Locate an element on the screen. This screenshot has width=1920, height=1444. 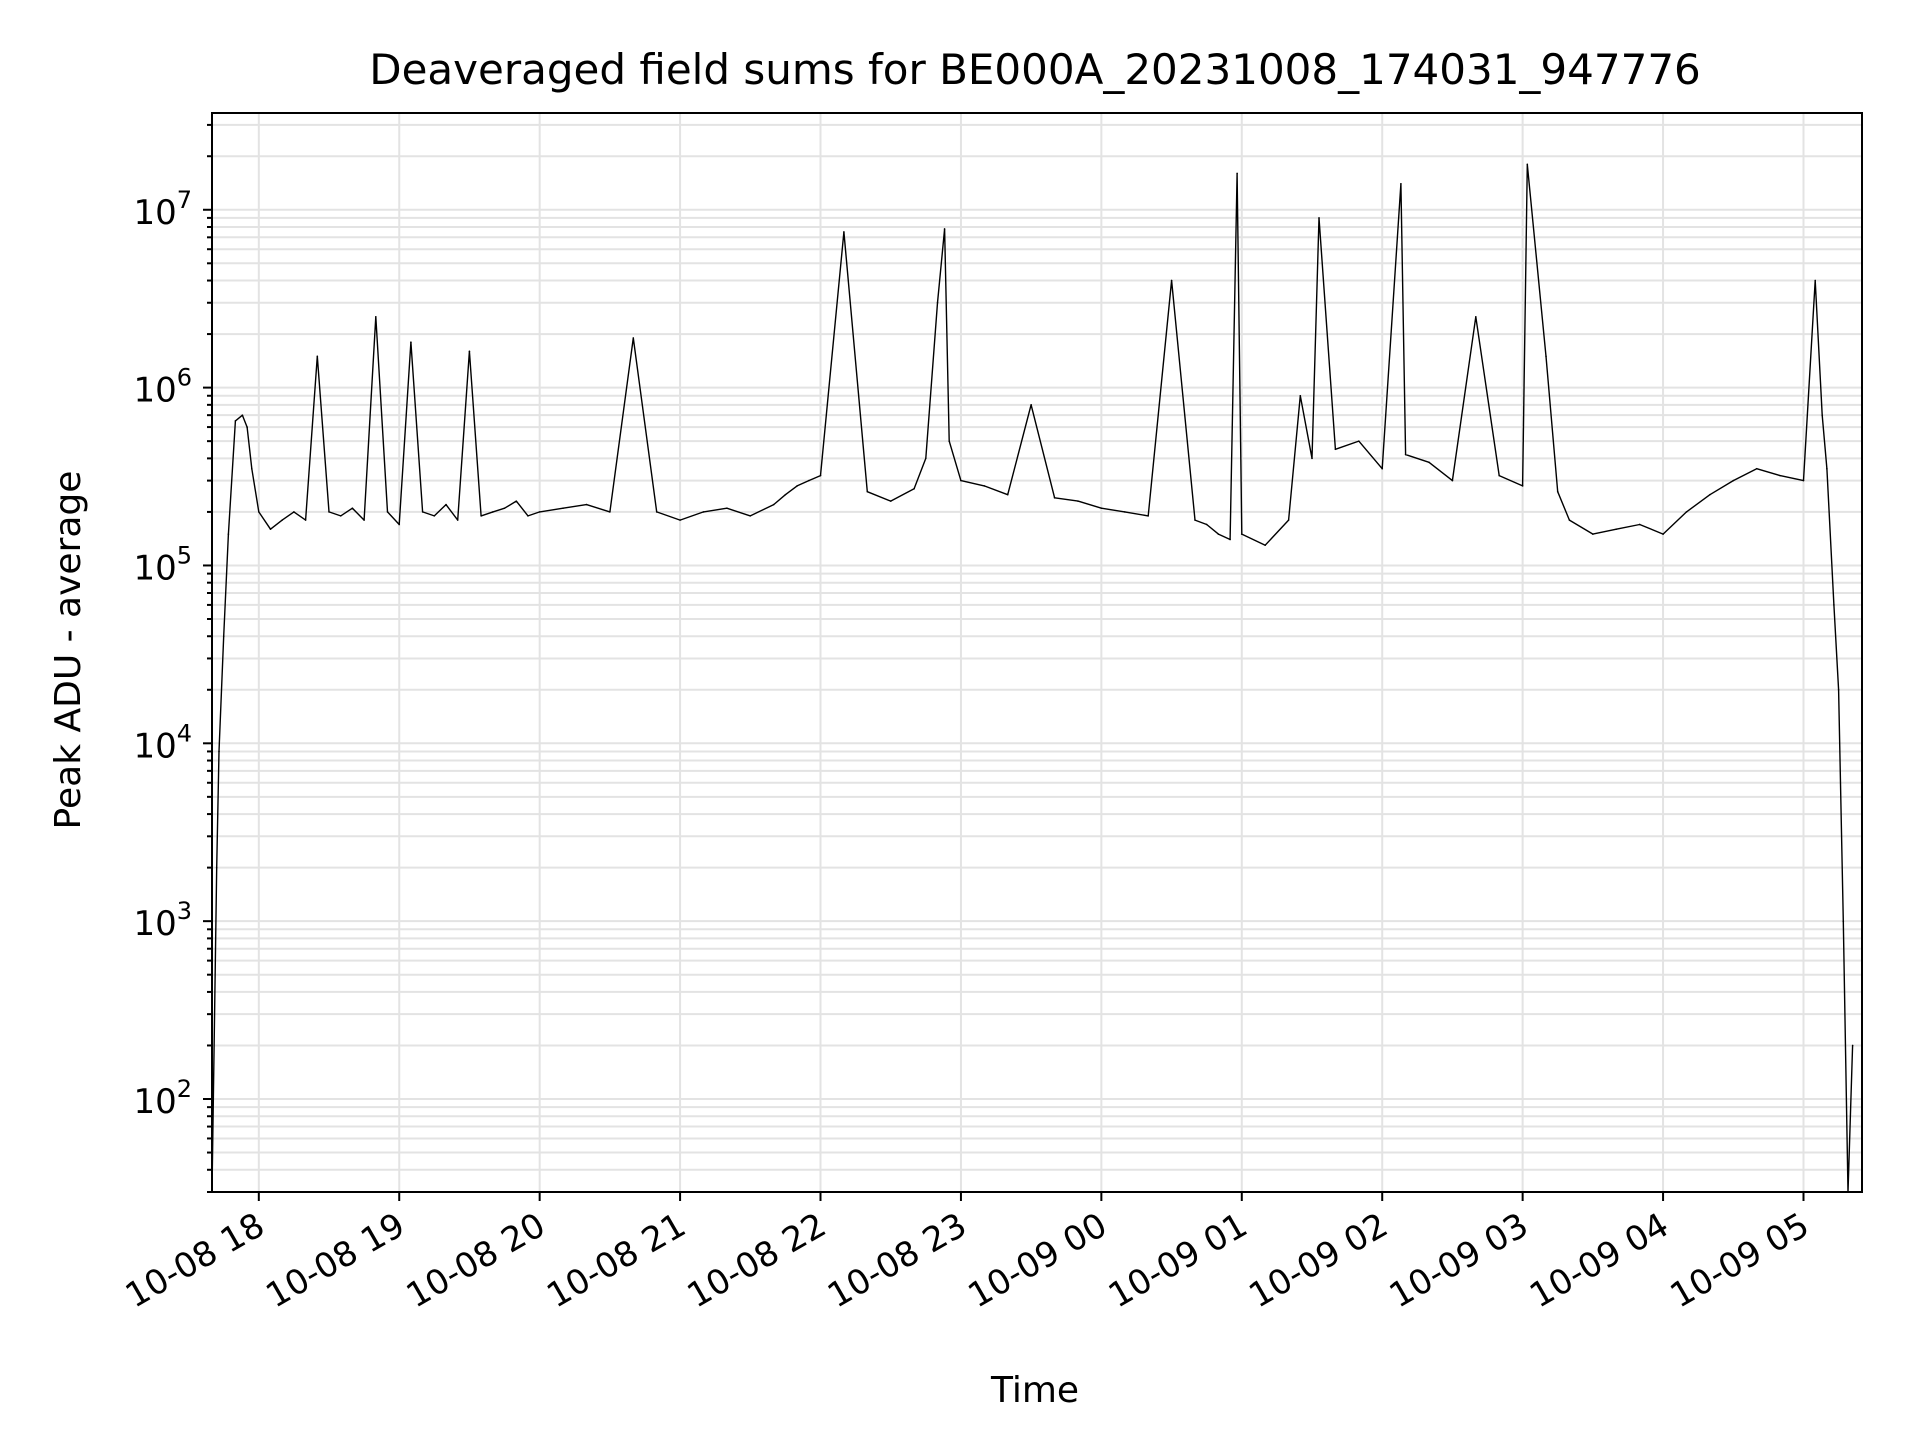
y-tick-label: 10⁴ is located at coordinates (162, 742).